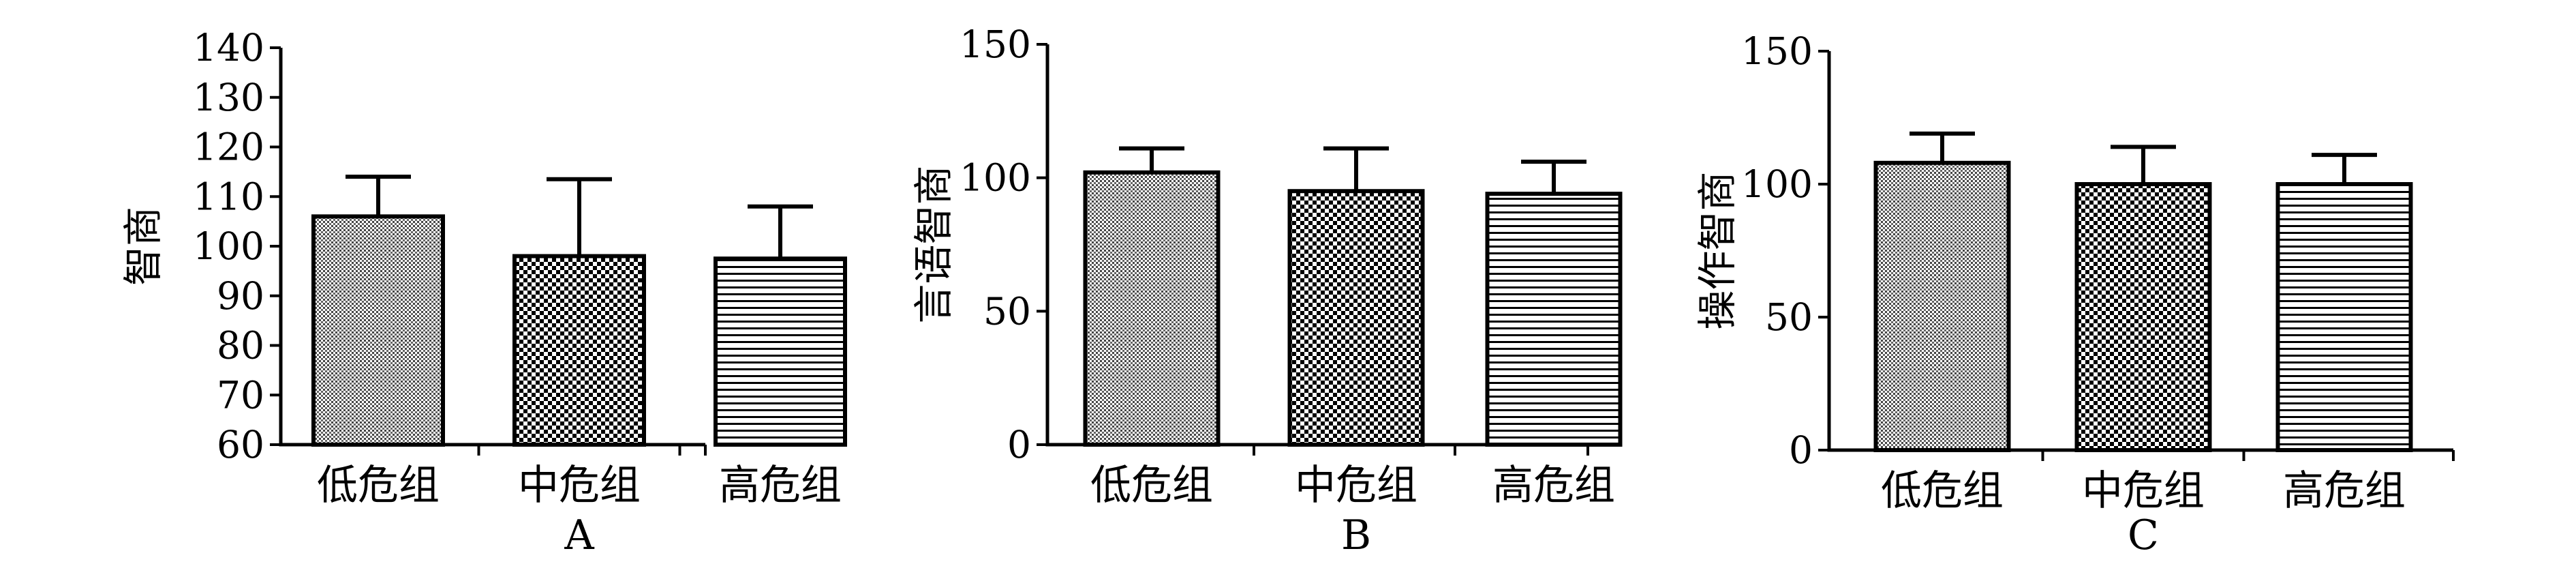 This screenshot has height=564, width=2576. Describe the element at coordinates (228, 196) in the screenshot. I see `y-tick-label: 110` at that location.